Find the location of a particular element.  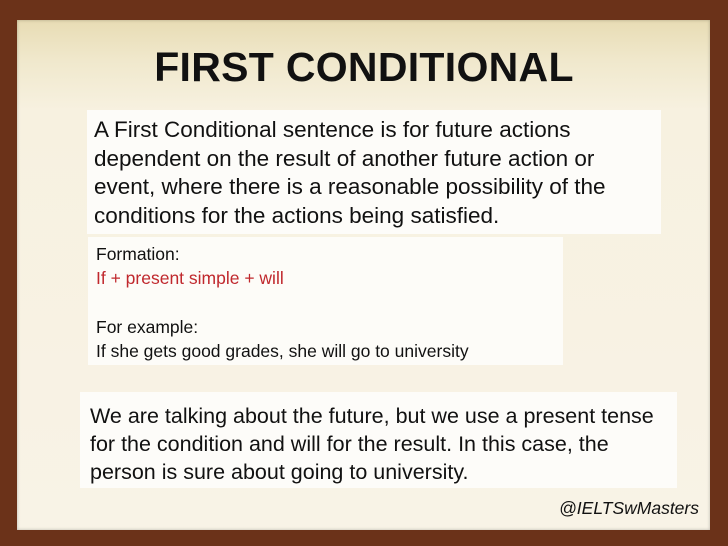

formation-label: Formation: is located at coordinates (138, 254).